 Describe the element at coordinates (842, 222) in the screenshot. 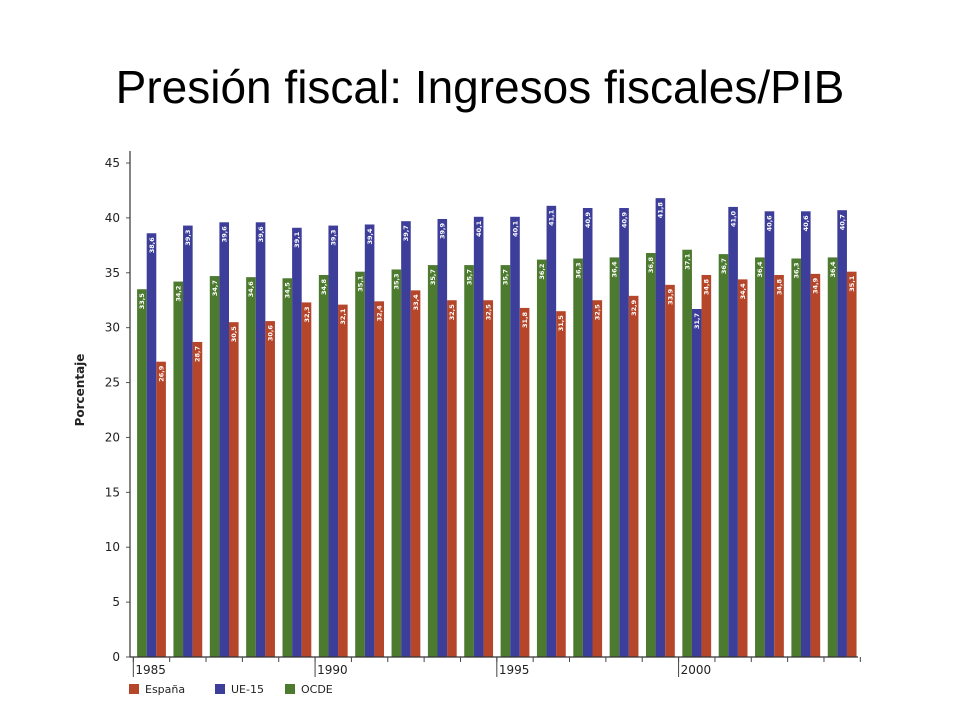

I see `bar-value-label: 40,7` at that location.